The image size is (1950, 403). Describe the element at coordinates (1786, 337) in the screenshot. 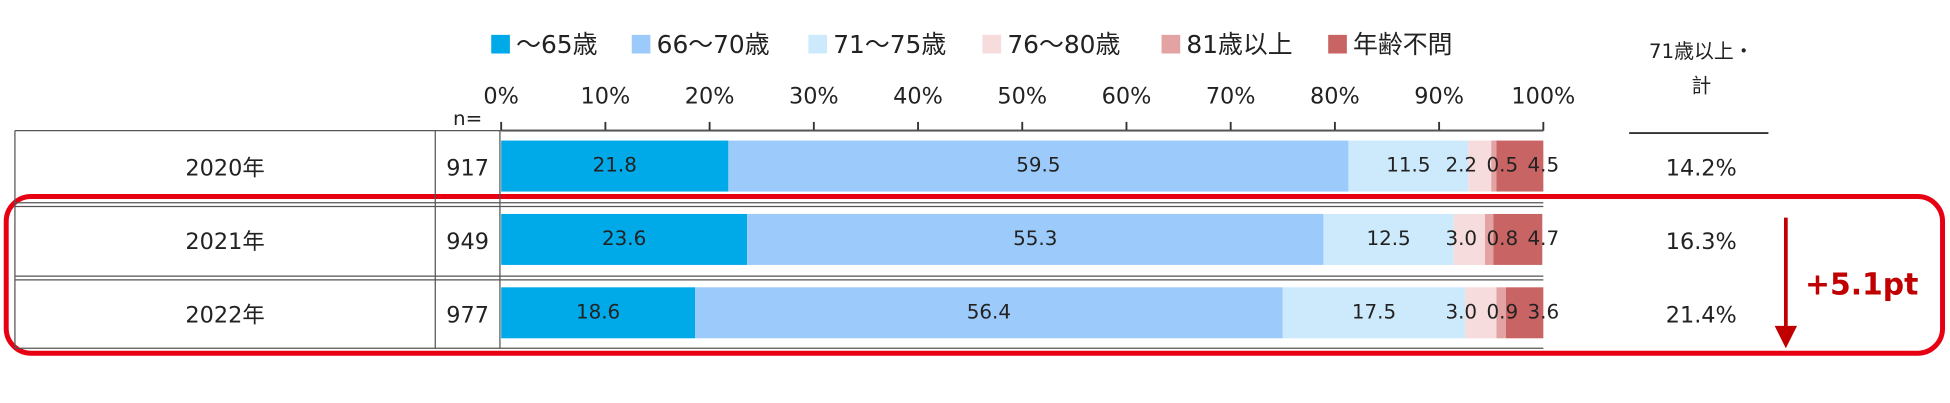

I see `arrow-head` at that location.